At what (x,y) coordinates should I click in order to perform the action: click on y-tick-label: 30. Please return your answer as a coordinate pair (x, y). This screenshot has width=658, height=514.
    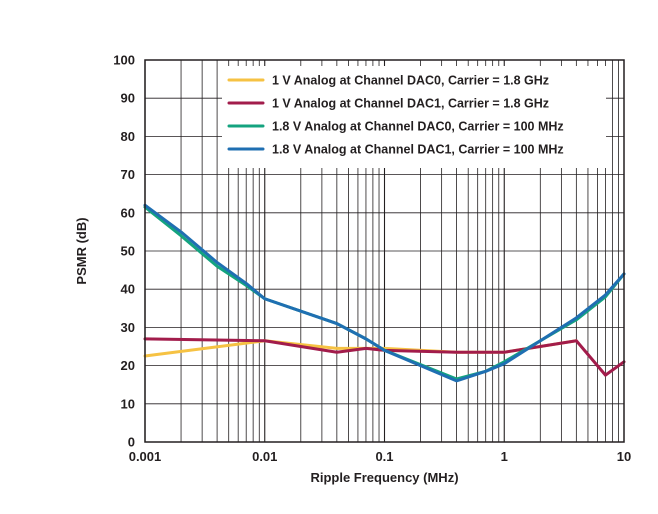
    Looking at the image, I should click on (128, 327).